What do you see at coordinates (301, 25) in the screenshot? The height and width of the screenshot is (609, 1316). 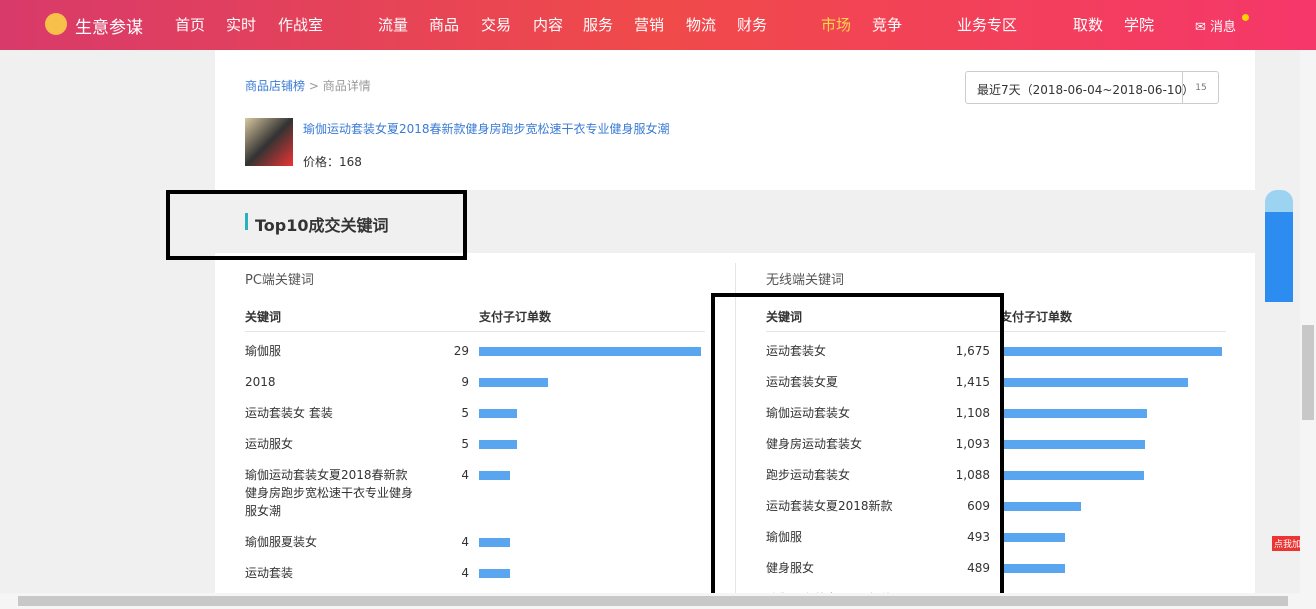 I see `nav-item: 作战室` at bounding box center [301, 25].